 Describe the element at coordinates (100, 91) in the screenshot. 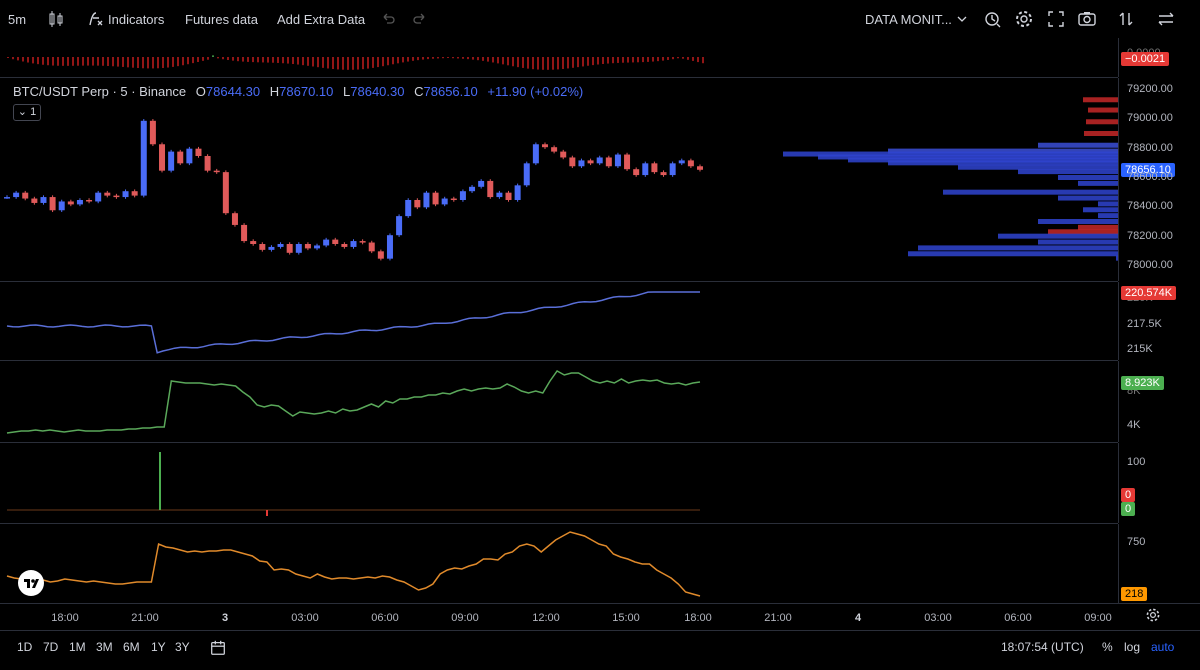

I see `symbol-title: BTC/USDT Perp · 5 · Binance` at that location.